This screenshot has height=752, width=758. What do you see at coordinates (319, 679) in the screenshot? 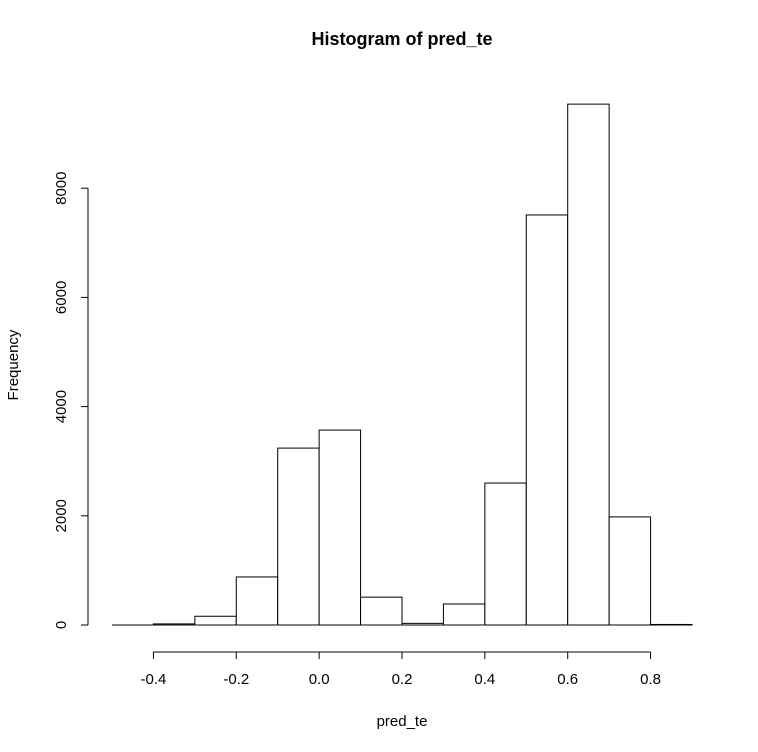
I see `x-tick-label: 0.0` at bounding box center [319, 679].